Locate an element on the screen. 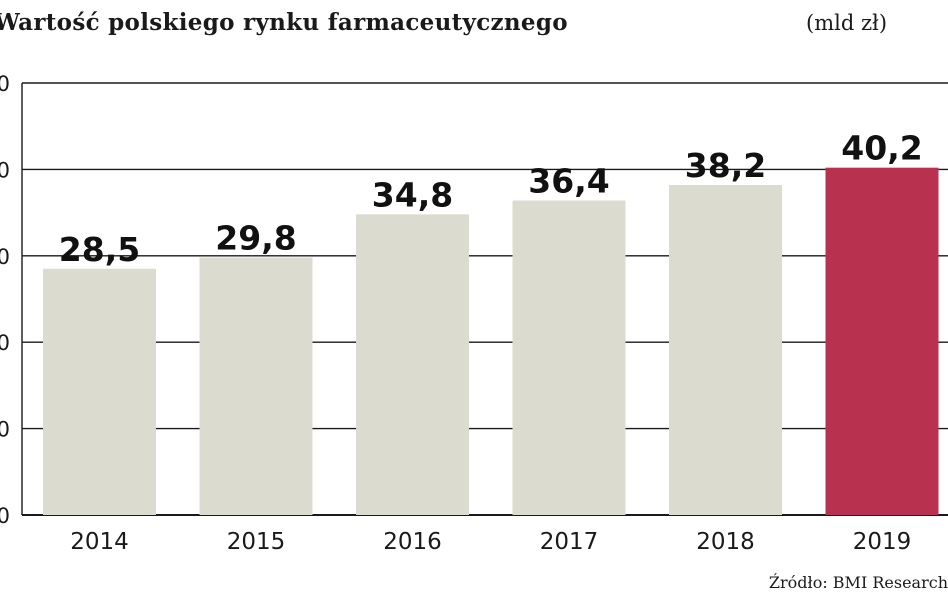 The image size is (948, 593). source-note: Źródło: BMI Research is located at coordinates (858, 582).